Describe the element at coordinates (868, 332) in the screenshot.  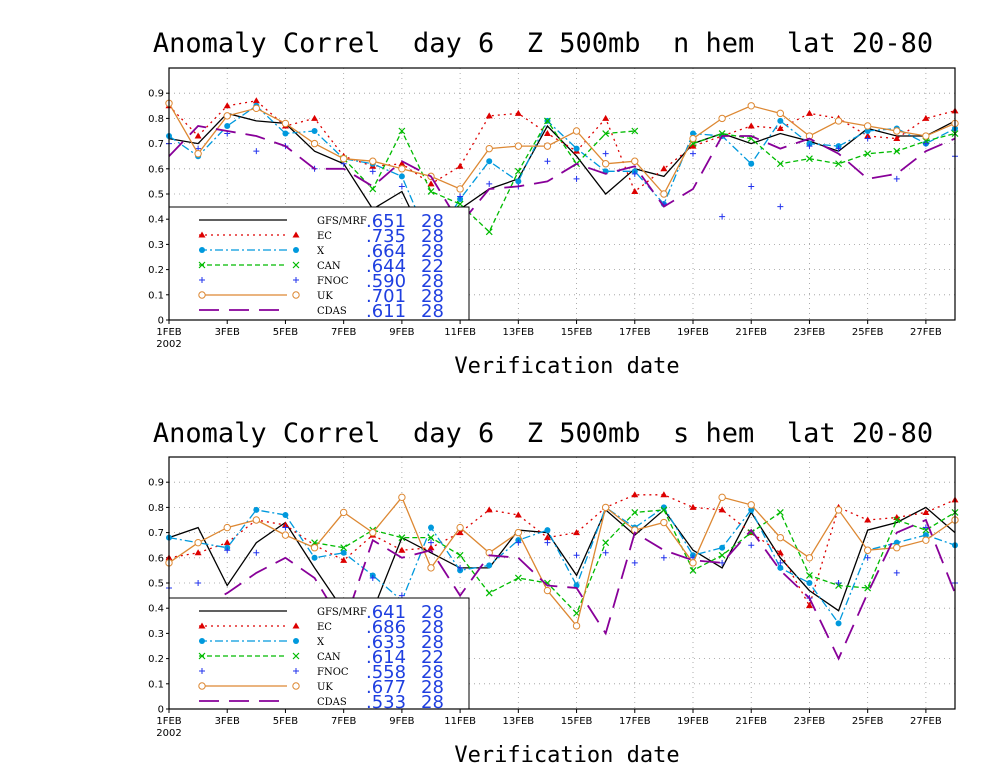
I see `x-tick-label-0-12: 25FEB` at that location.